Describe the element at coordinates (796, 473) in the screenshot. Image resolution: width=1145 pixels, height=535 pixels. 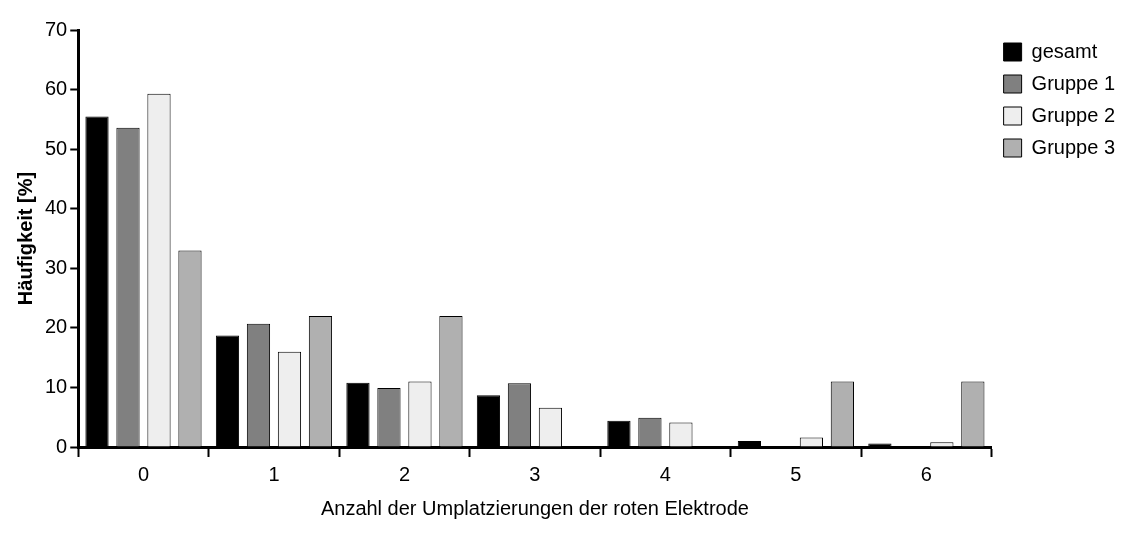
I see `x-tick-label: 5` at that location.